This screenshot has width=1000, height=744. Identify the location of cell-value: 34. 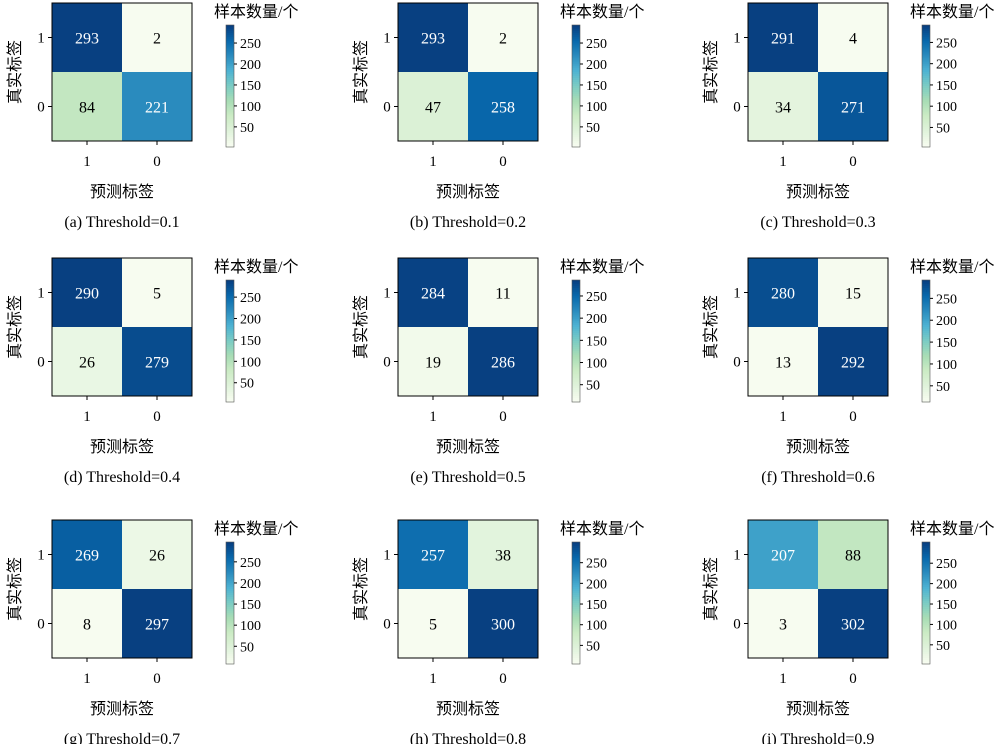
(783, 108).